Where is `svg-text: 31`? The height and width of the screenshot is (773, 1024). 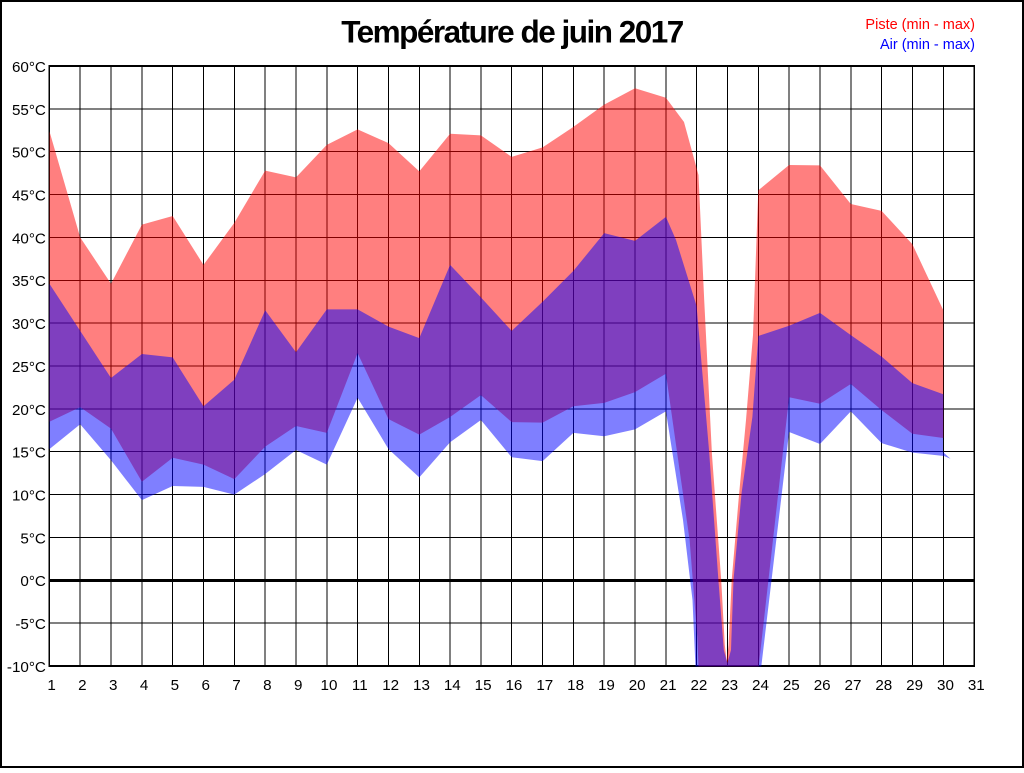
svg-text: 31 is located at coordinates (976, 685).